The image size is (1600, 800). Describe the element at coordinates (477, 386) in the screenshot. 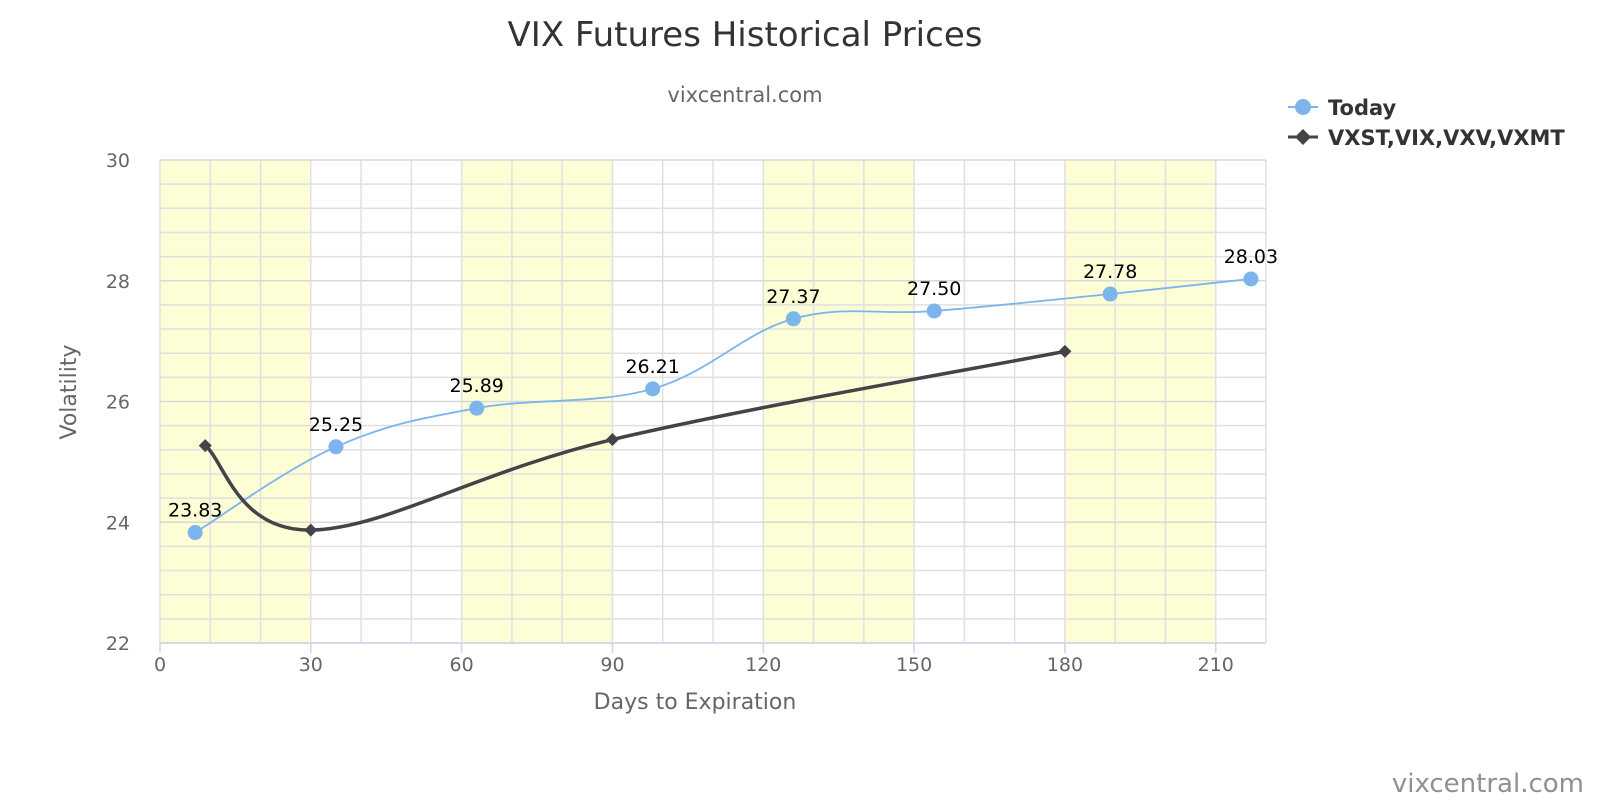

I see `data-label-0-2: 25.89` at that location.